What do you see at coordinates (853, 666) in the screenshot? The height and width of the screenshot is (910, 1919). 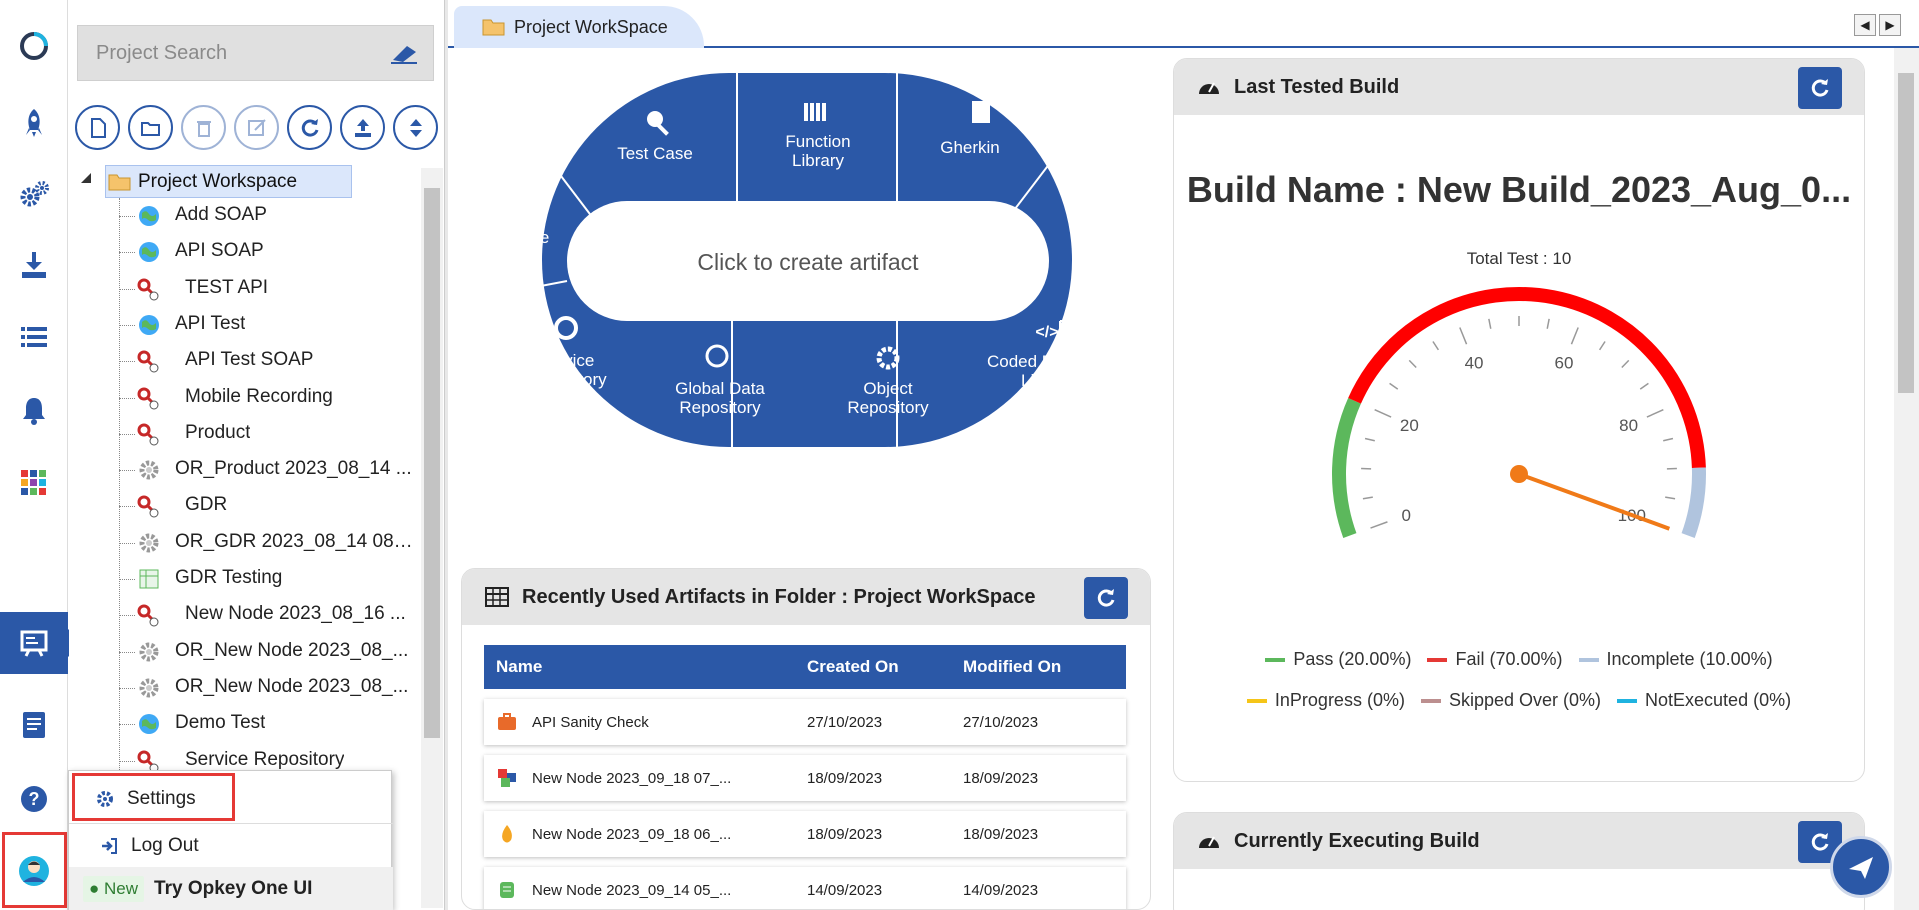 I see `col-created-header: Created On` at bounding box center [853, 666].